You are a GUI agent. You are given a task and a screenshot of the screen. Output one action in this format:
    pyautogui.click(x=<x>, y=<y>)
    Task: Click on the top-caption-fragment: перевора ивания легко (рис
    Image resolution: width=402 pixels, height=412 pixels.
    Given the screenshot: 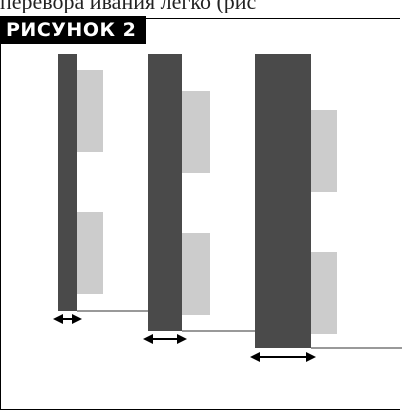 What is the action you would take?
    pyautogui.click(x=128, y=6)
    